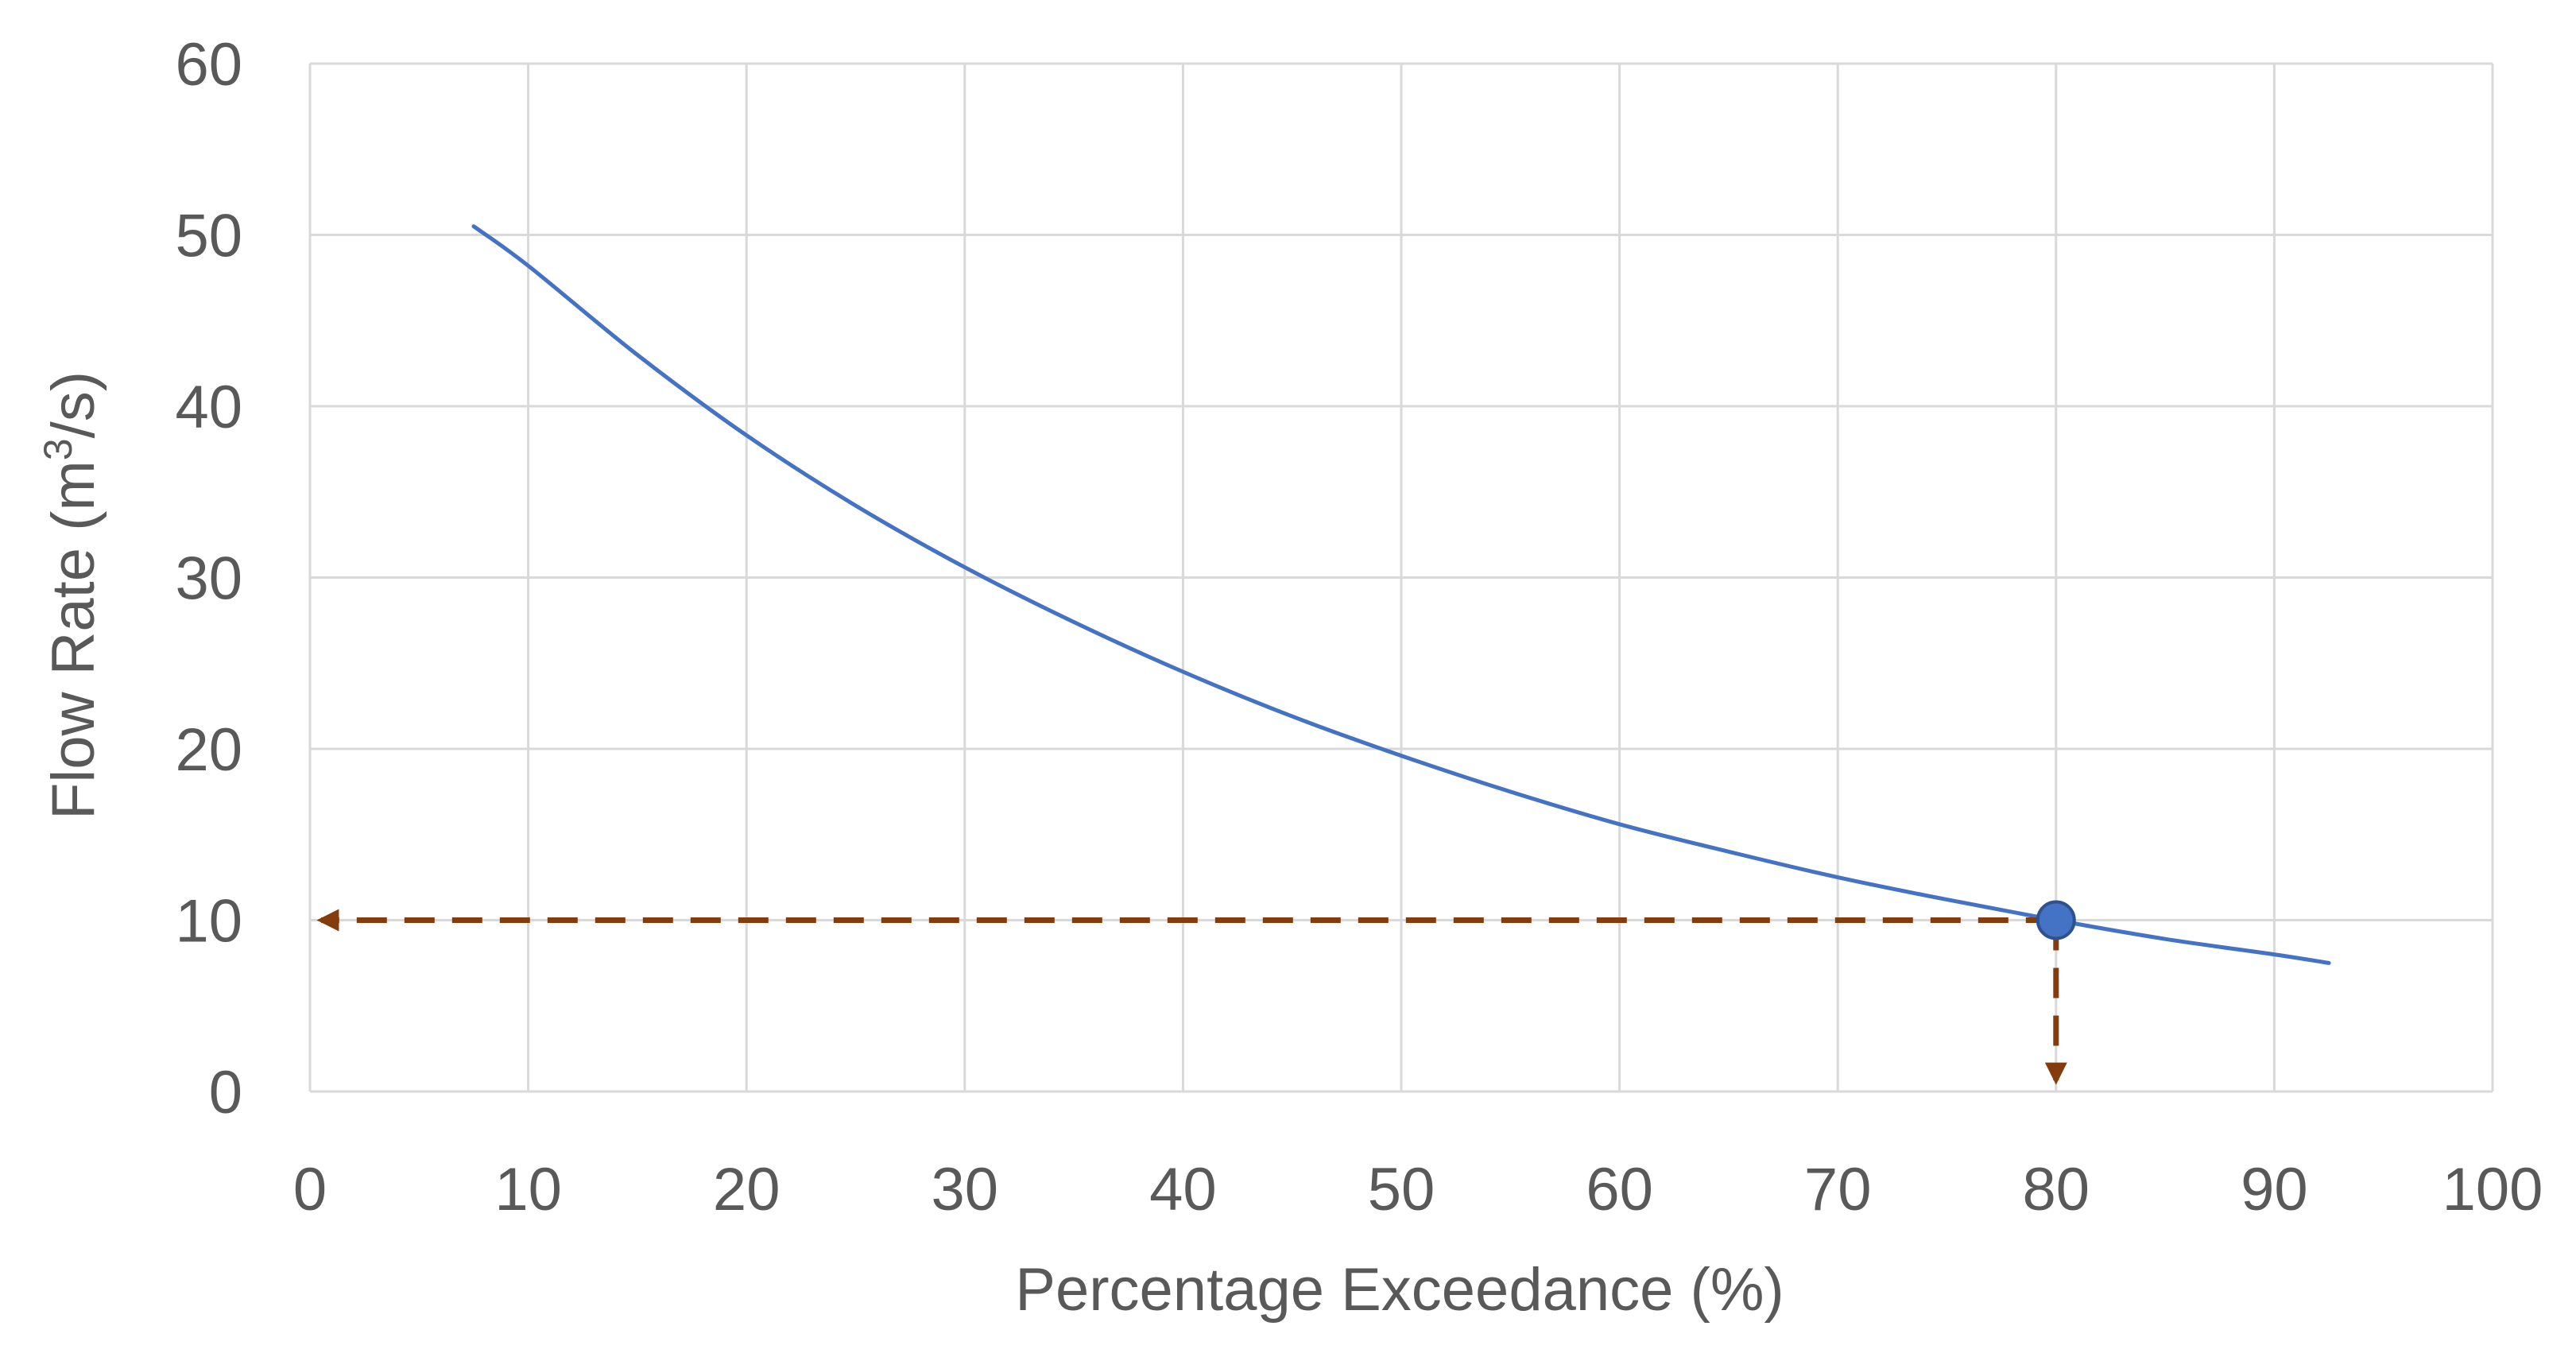 The width and height of the screenshot is (2576, 1357). I want to click on y-axis-title: Flow Rate (m3/s), so click(71, 595).